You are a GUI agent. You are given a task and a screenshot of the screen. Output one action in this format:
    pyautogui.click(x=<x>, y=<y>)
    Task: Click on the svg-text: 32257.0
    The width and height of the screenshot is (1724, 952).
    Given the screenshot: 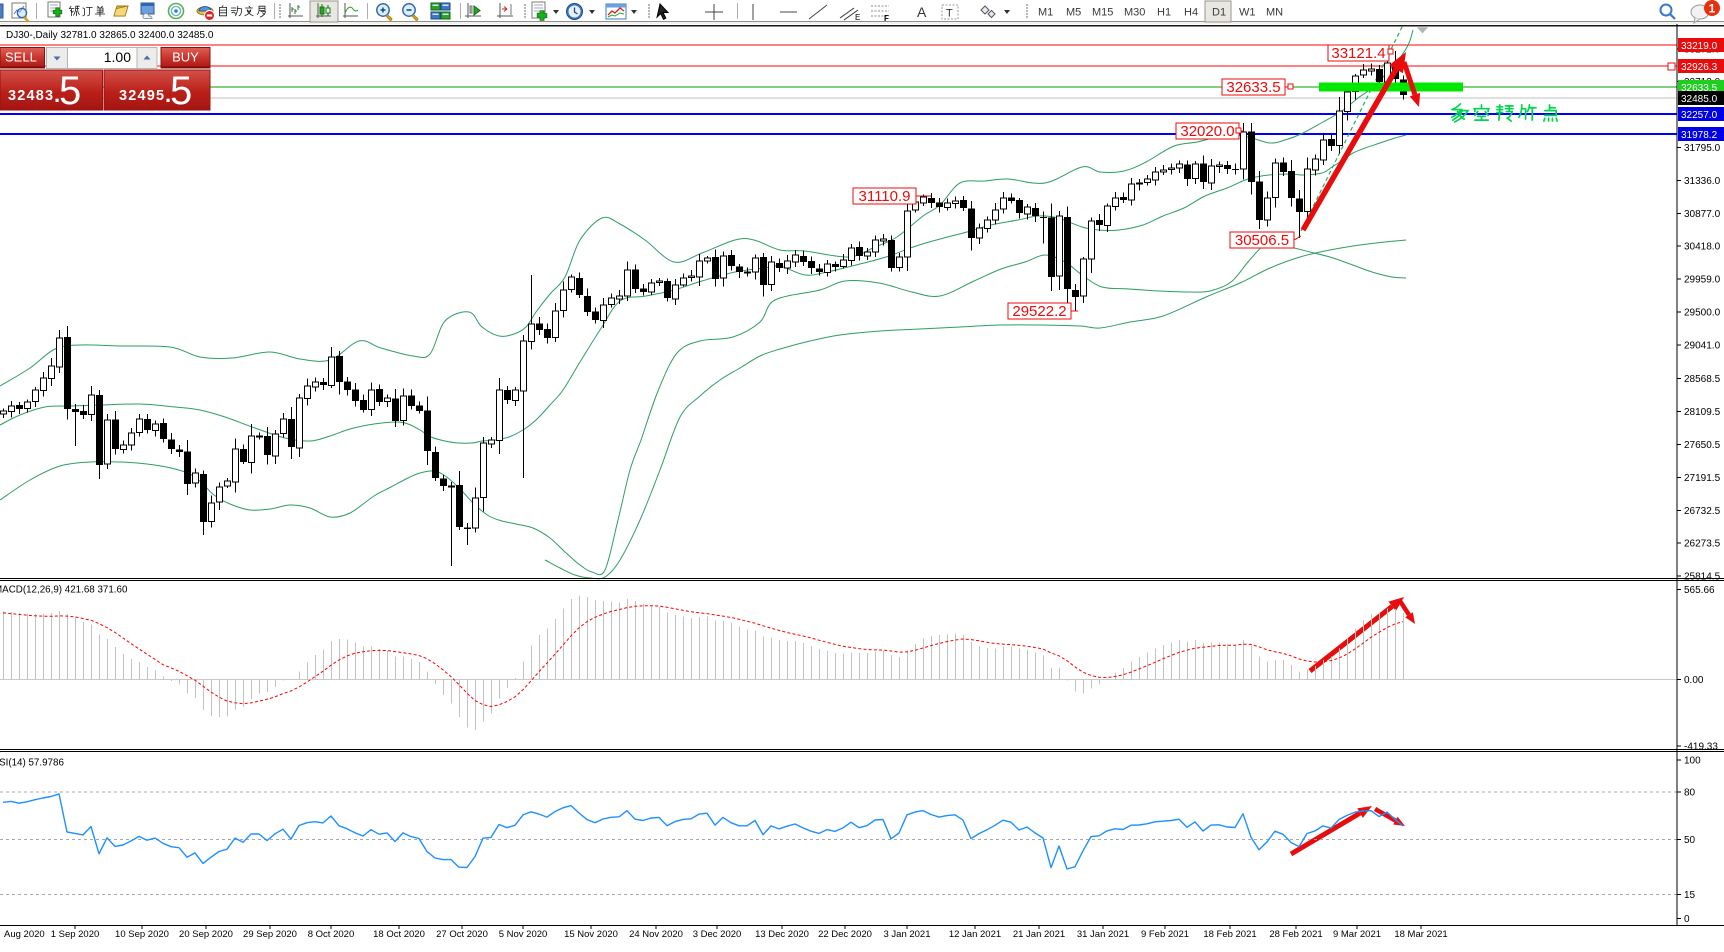 What is the action you would take?
    pyautogui.click(x=1699, y=115)
    